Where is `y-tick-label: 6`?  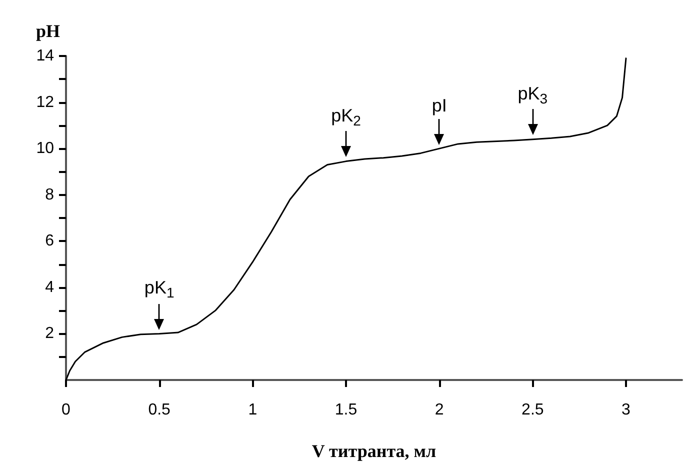 y-tick-label: 6 is located at coordinates (49, 241).